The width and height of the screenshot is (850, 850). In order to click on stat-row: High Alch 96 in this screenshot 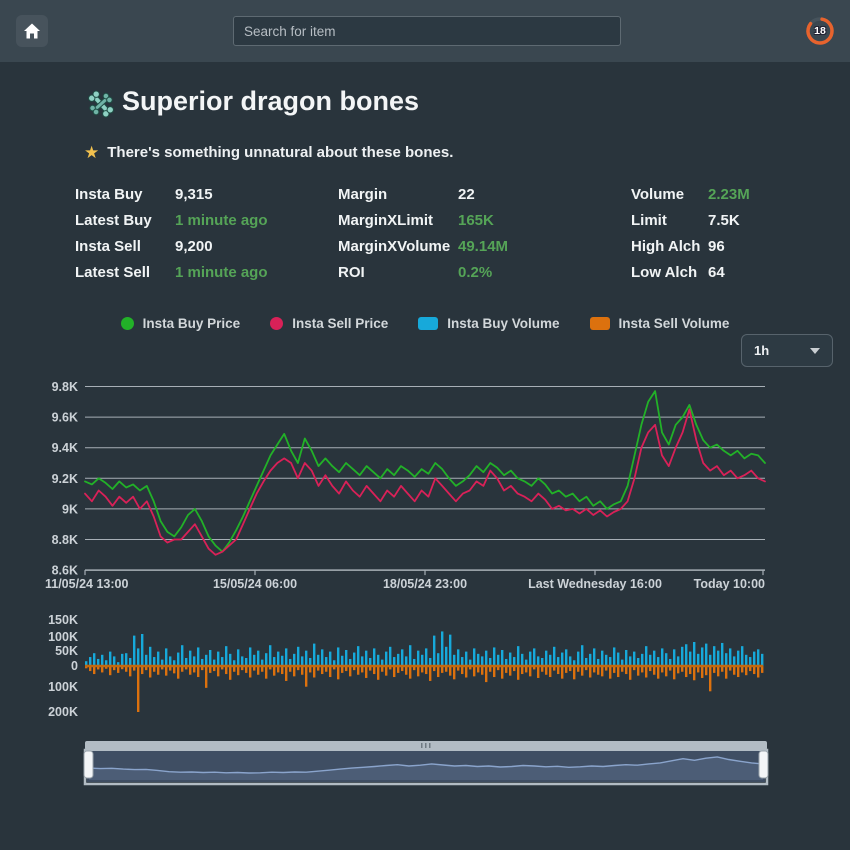, I will do `click(690, 247)`.